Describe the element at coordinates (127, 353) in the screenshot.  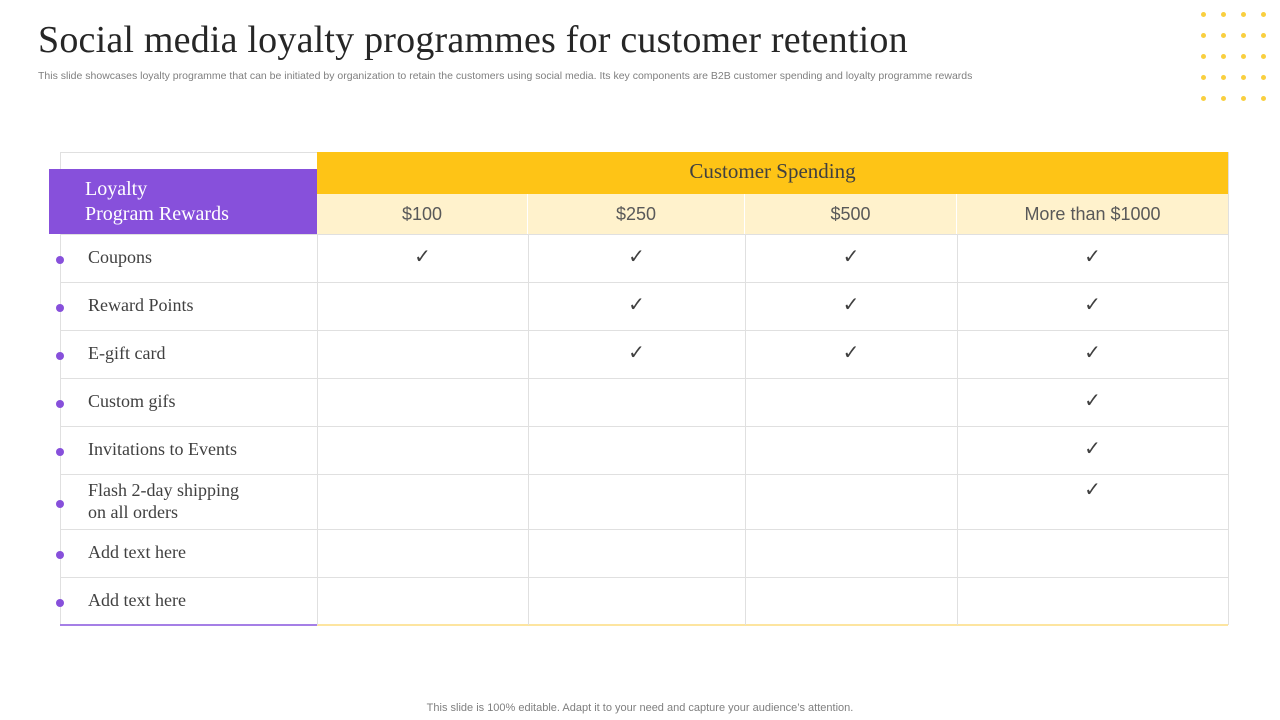
I see `table-row-label: E-gift card` at that location.